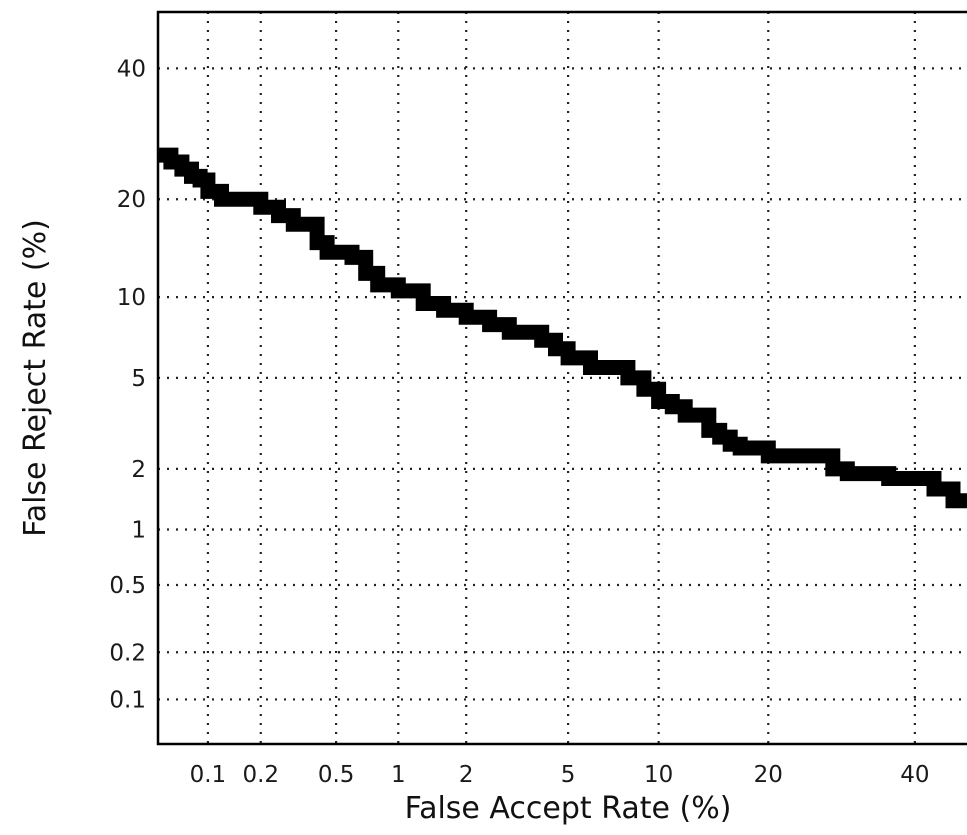 This screenshot has width=967, height=835. Describe the element at coordinates (208, 775) in the screenshot. I see `x-tick-label: 0.1` at that location.